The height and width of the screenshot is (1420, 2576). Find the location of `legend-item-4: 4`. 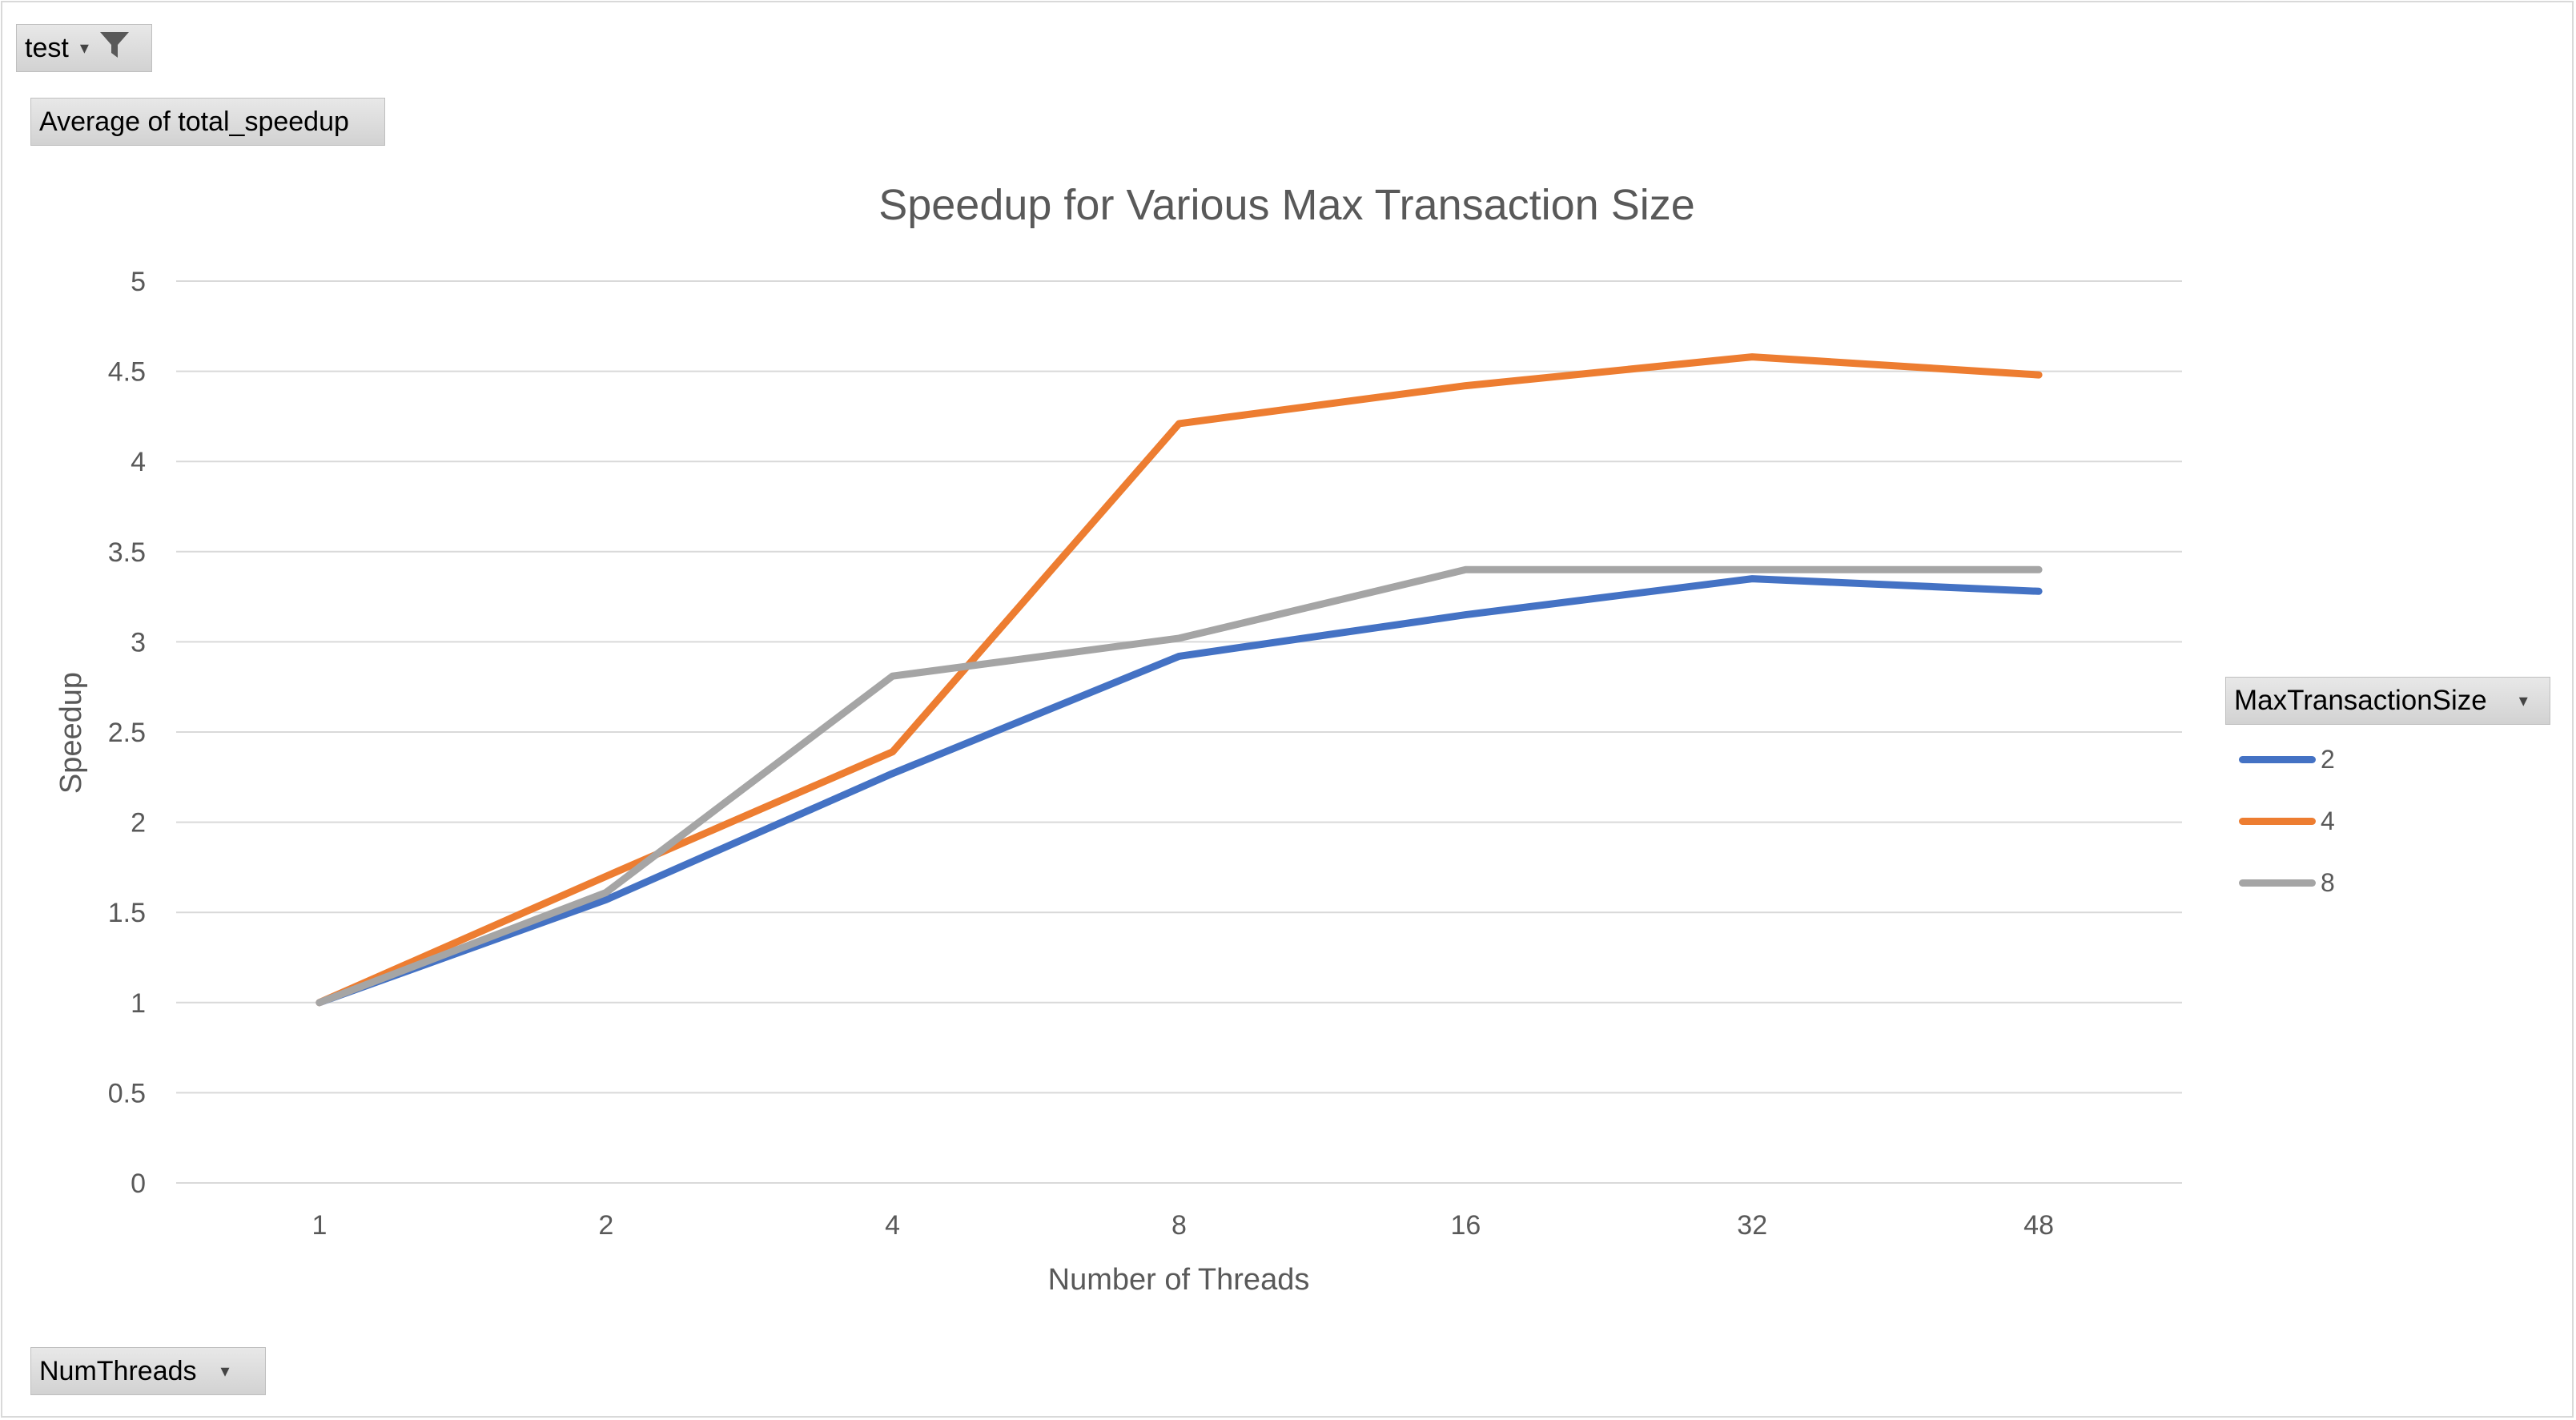

legend-item-4: 4 is located at coordinates (2287, 821).